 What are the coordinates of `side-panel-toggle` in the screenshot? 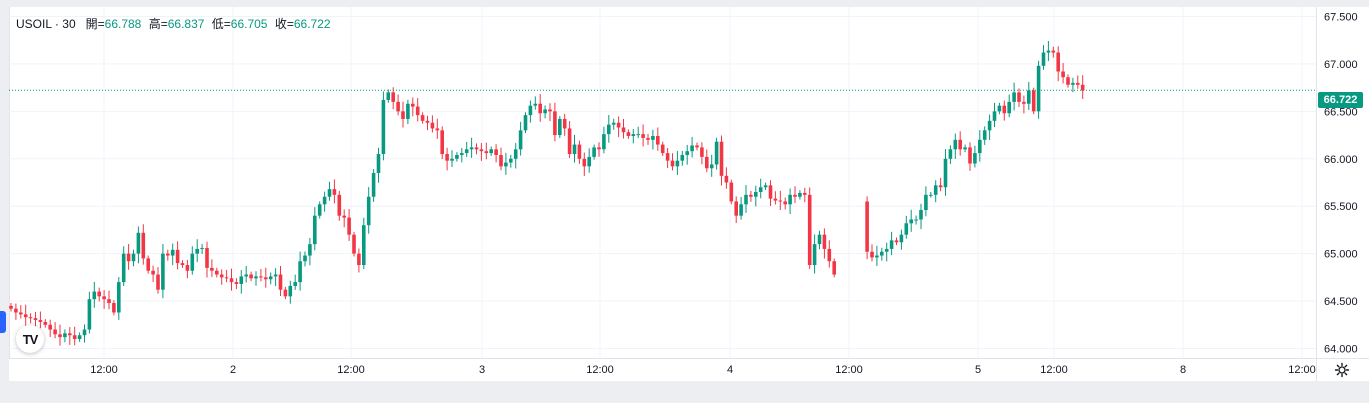 It's located at (3, 322).